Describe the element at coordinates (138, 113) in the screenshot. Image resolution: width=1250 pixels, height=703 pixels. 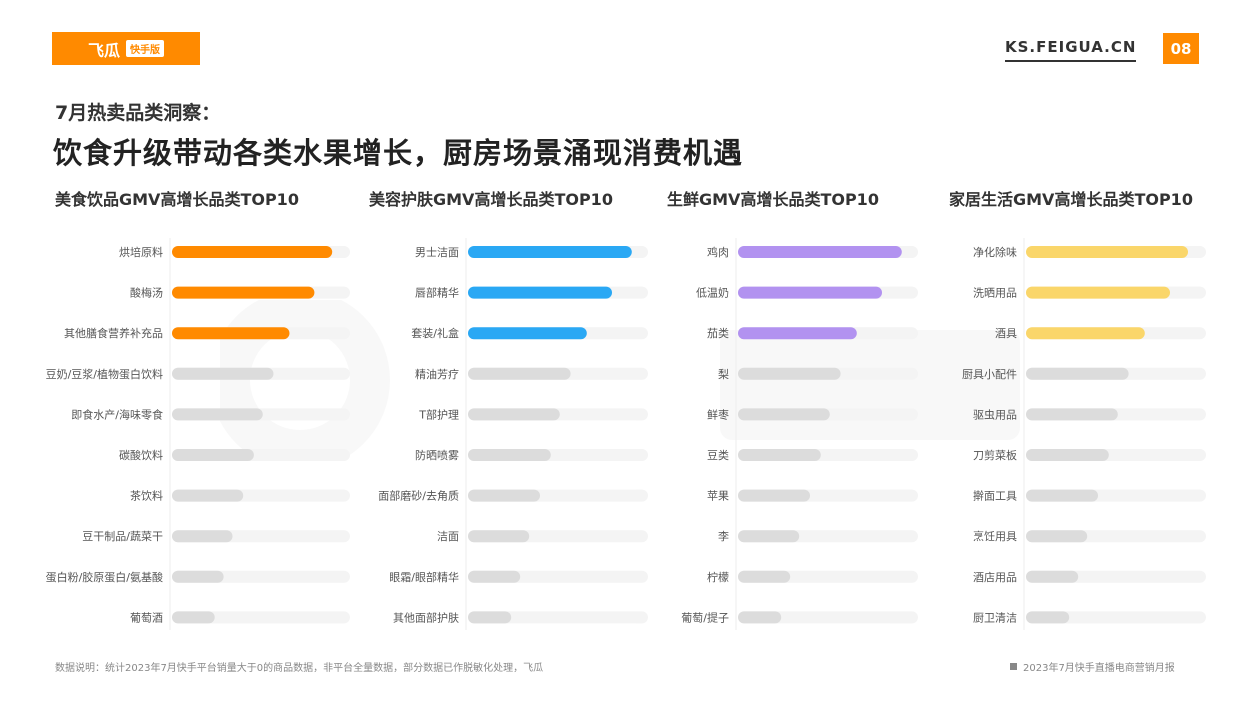
I see `page-subtitle: 7月热卖品类洞察：` at that location.